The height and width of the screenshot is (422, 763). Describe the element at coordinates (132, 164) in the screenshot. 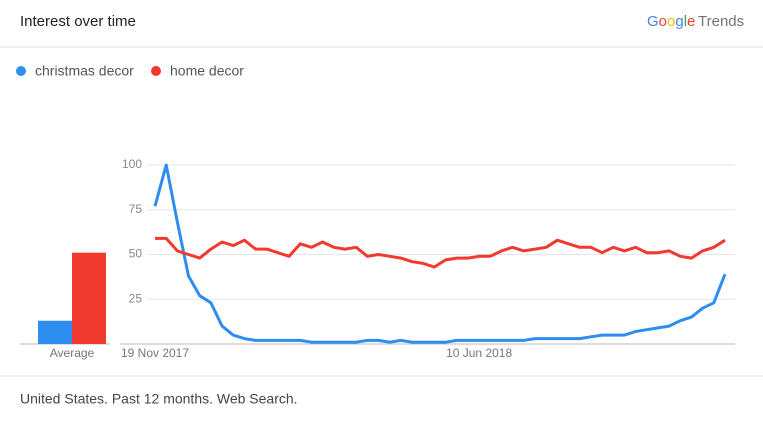

I see `y-tick-label: 100` at that location.